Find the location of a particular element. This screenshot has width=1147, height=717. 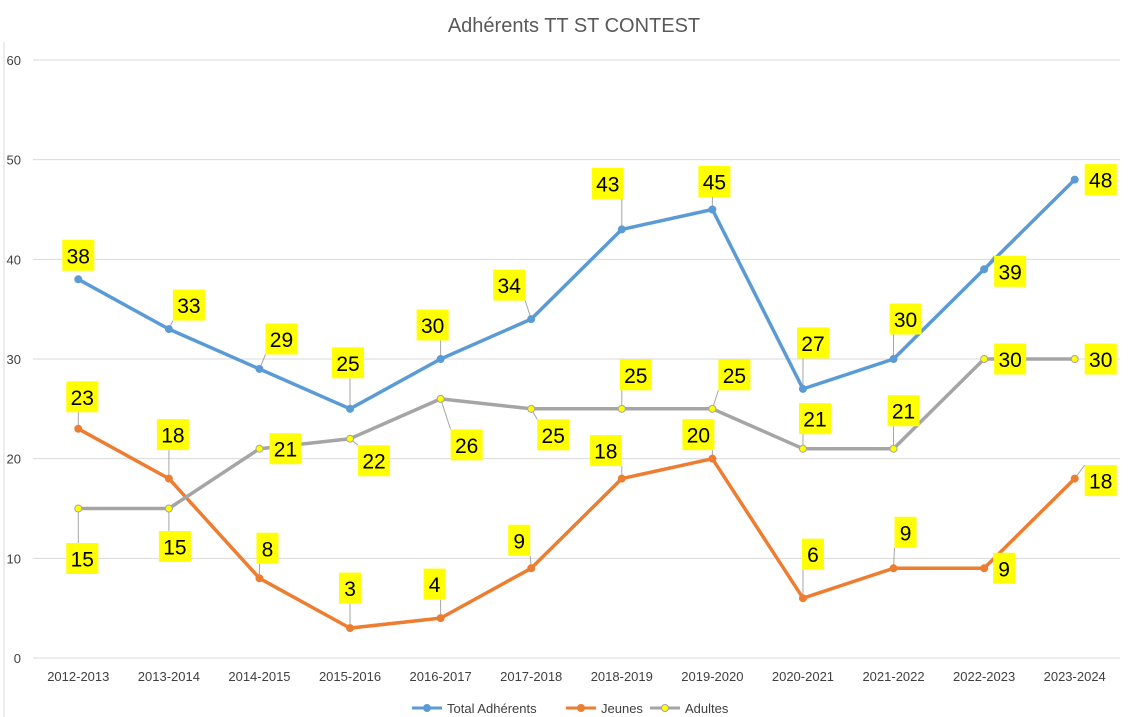

x-tick-label: 2016-2017 is located at coordinates (441, 676).